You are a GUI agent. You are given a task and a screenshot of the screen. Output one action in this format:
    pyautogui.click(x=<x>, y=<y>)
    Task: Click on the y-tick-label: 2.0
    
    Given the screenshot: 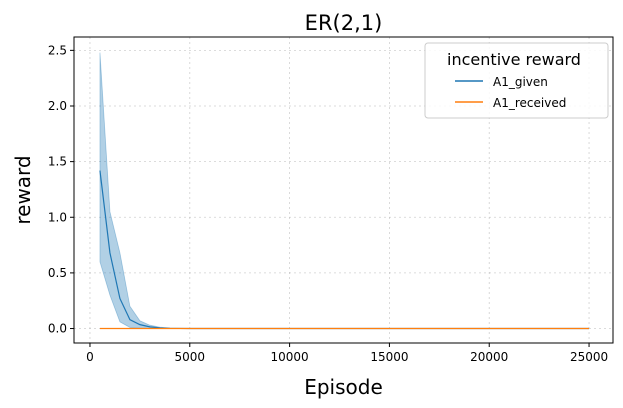 What is the action you would take?
    pyautogui.click(x=57, y=106)
    